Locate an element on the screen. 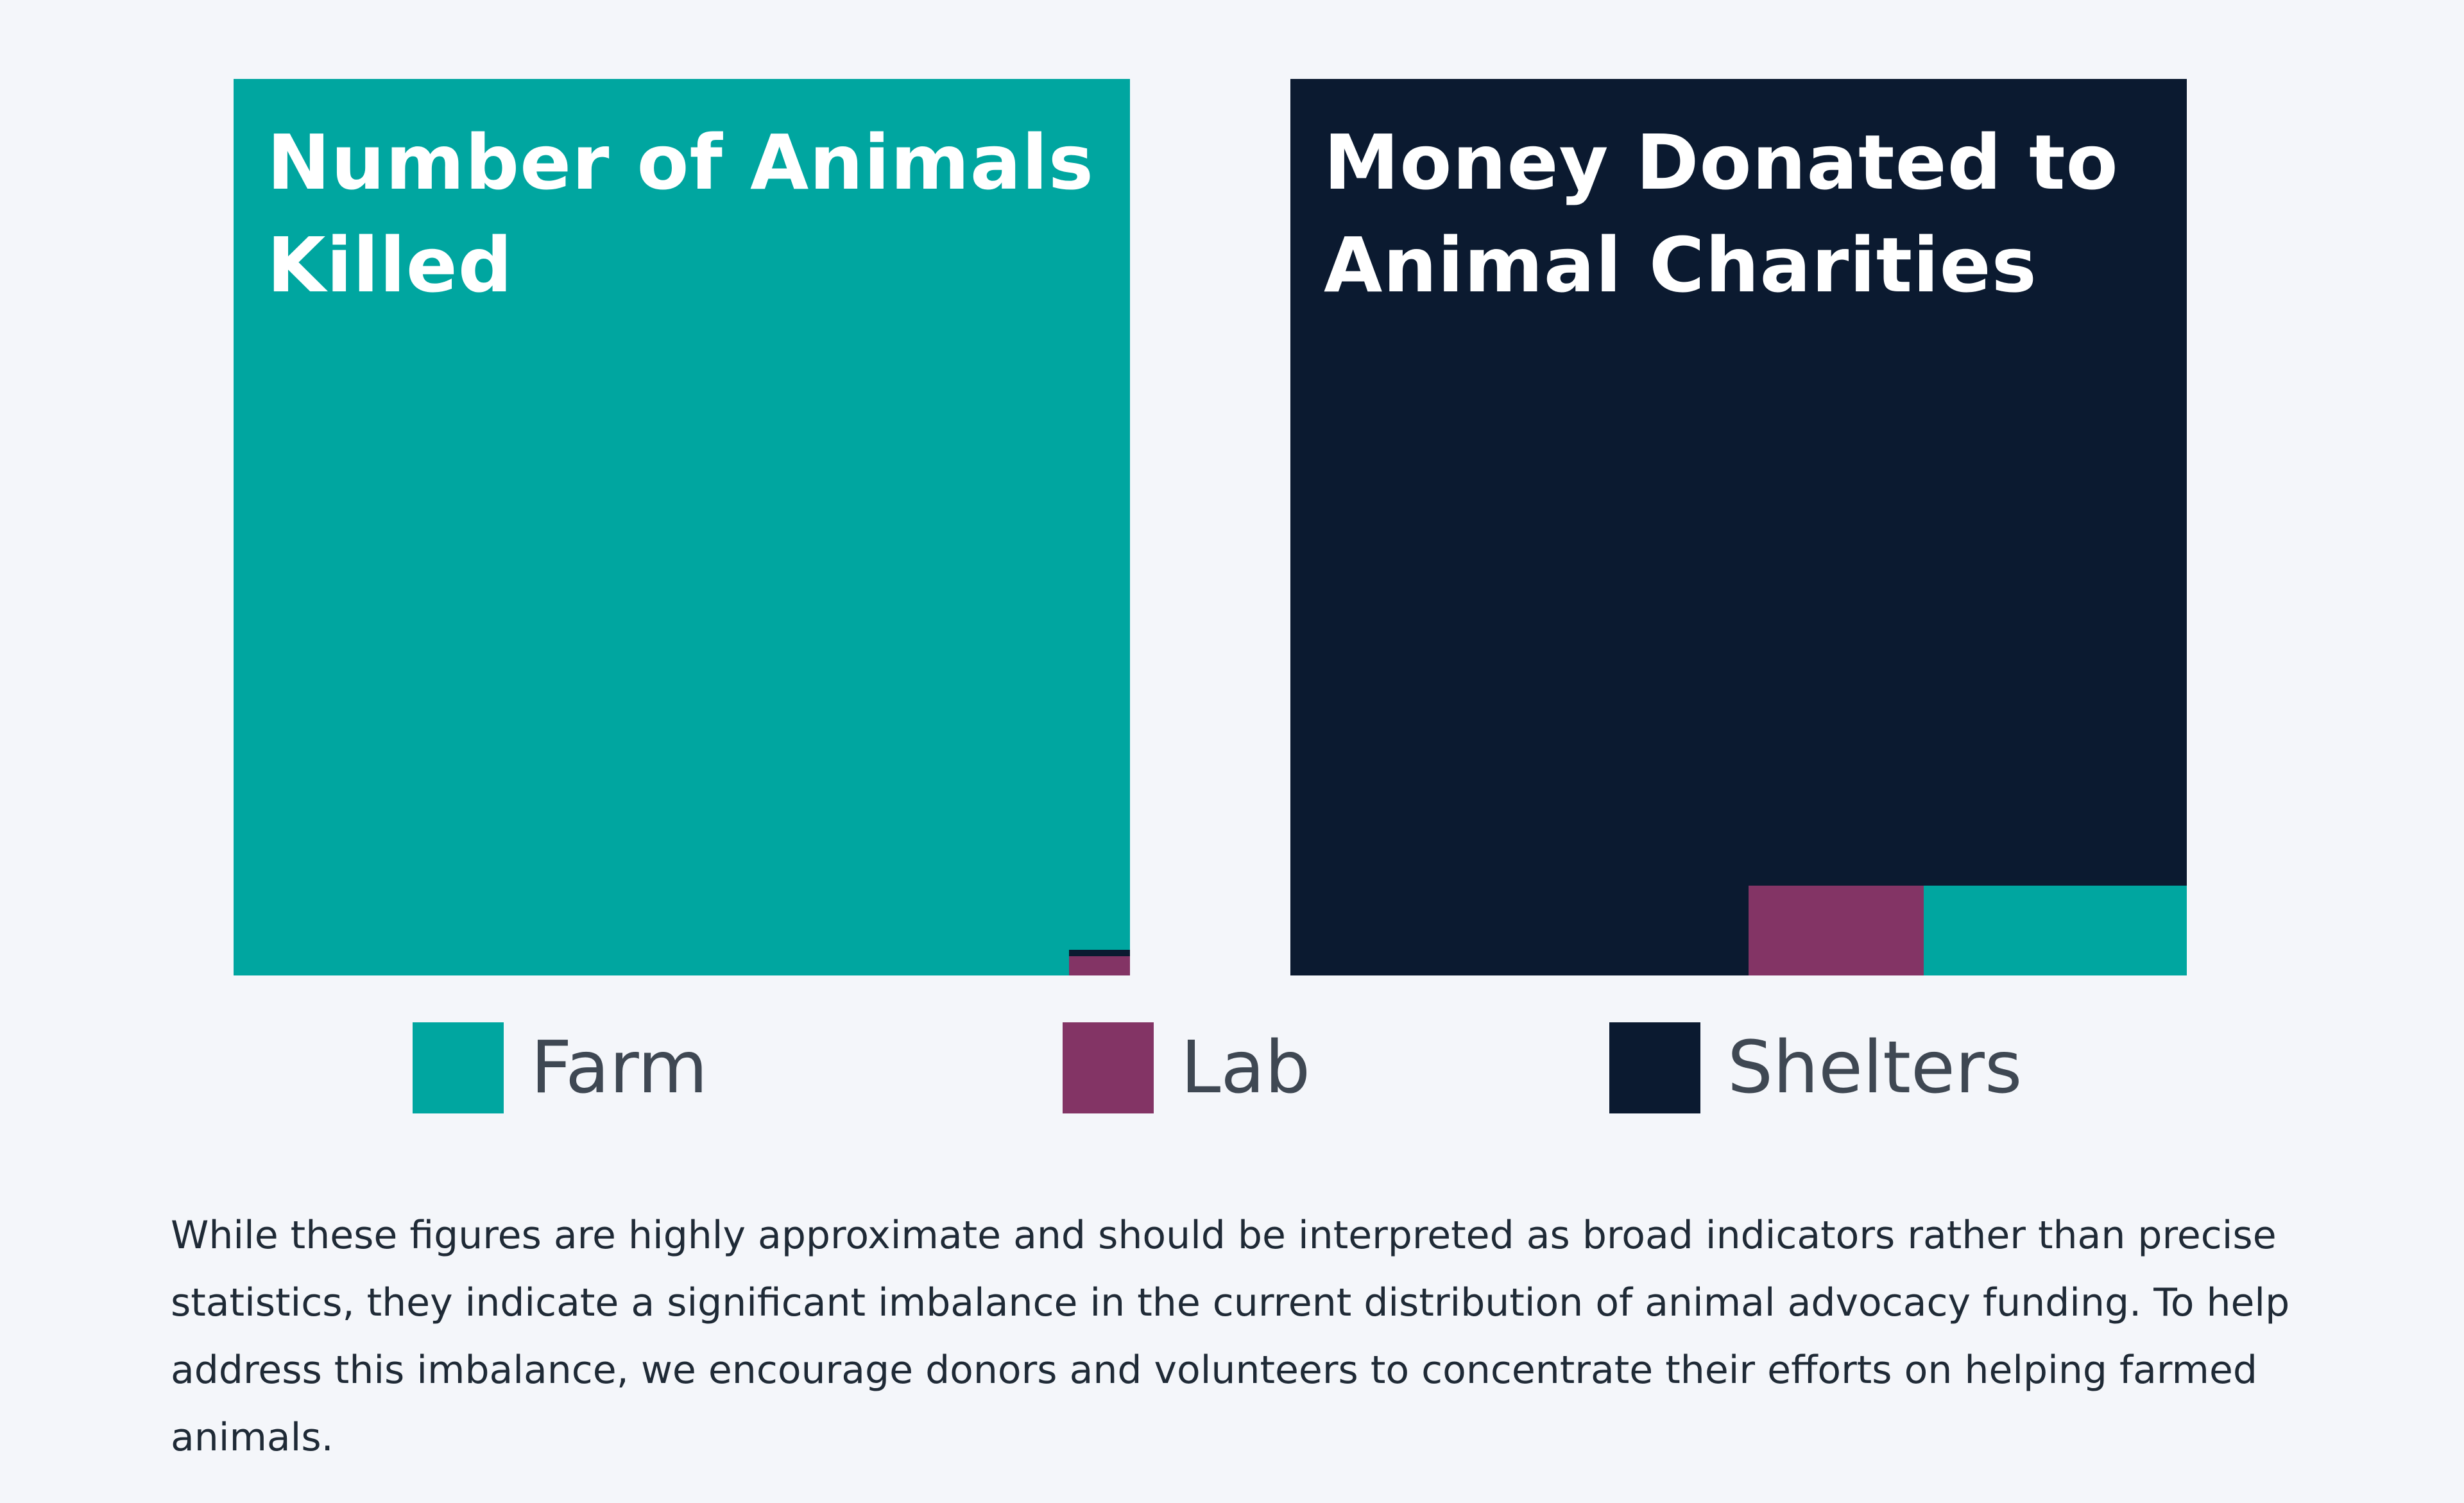 The width and height of the screenshot is (2464, 1503). legend-swatch-farm is located at coordinates (459, 1067).